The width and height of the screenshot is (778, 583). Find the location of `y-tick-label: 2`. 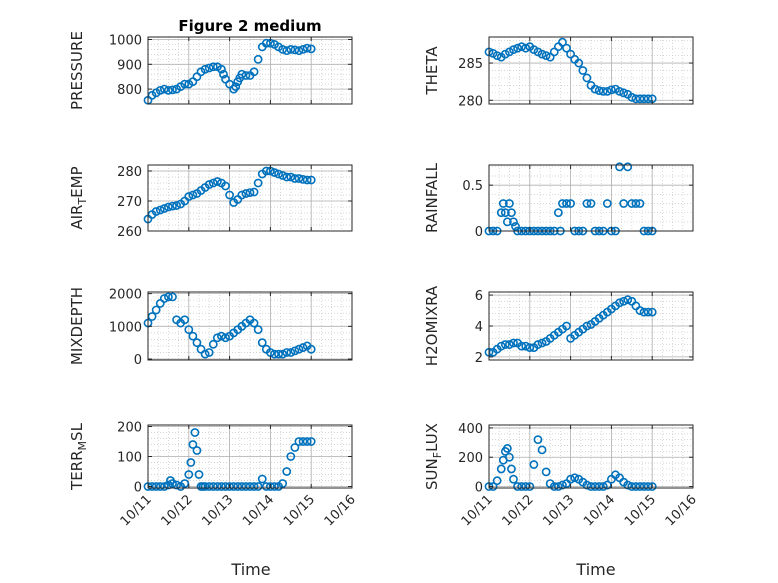

y-tick-label: 2 is located at coordinates (479, 358).